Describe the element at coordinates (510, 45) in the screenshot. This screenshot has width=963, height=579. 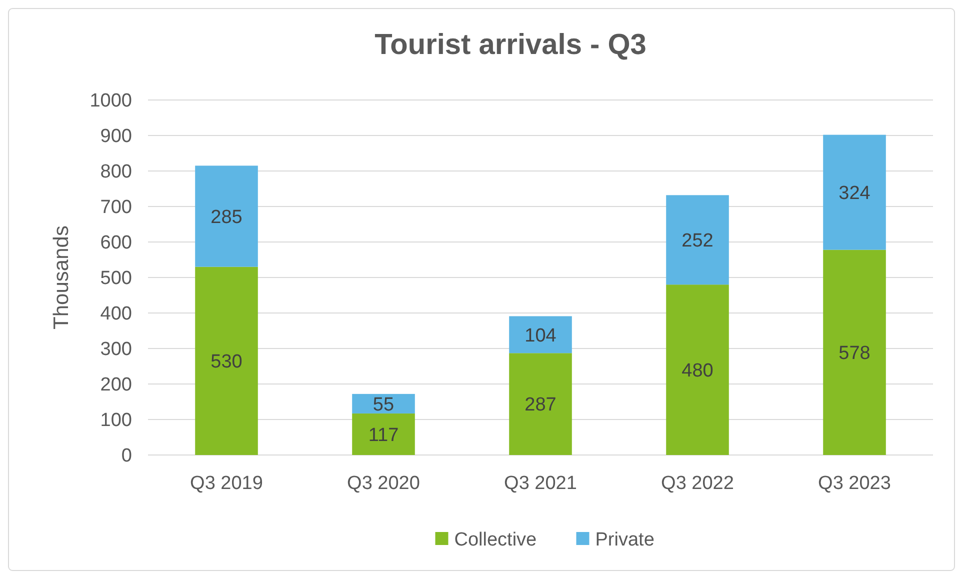
I see `chart-title: Tourist arrivals - Q3` at that location.